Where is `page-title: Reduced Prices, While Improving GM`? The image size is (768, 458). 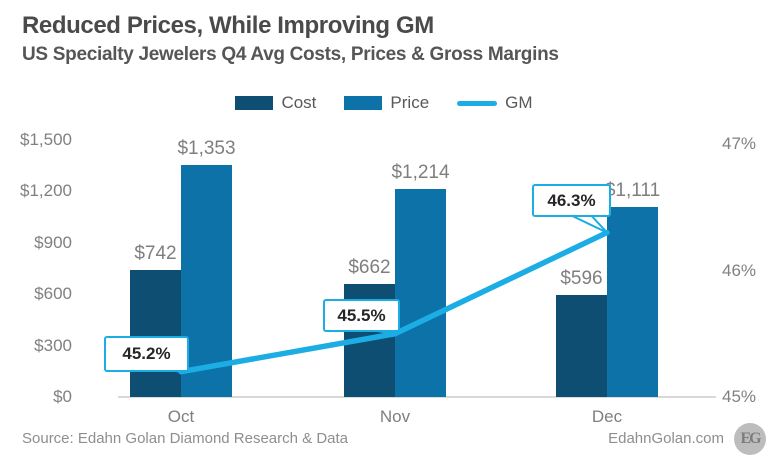
page-title: Reduced Prices, While Improving GM is located at coordinates (228, 25).